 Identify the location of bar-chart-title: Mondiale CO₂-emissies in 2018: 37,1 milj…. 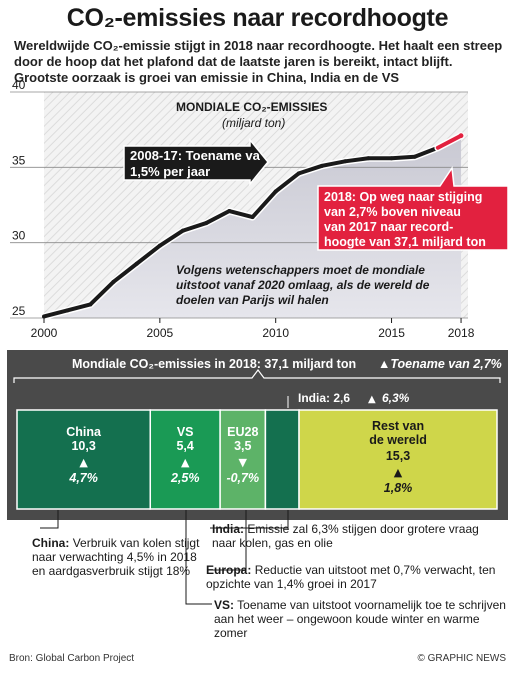
(214, 364).